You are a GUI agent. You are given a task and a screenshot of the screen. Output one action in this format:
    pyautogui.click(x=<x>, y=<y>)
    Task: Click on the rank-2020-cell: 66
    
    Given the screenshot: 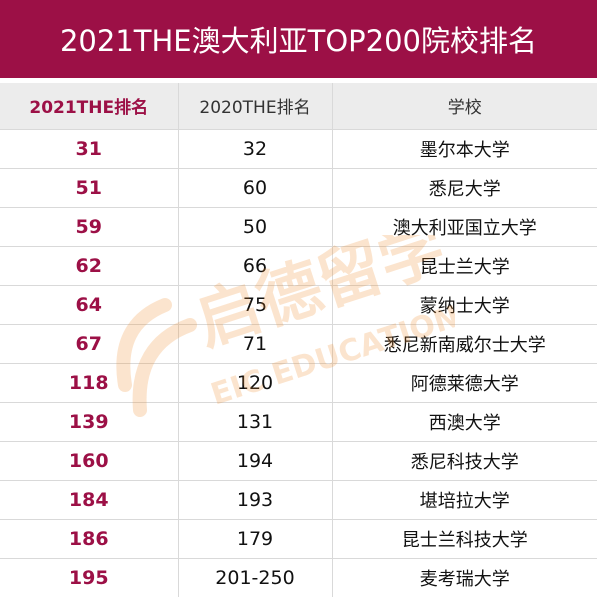 What is the action you would take?
    pyautogui.click(x=255, y=265)
    